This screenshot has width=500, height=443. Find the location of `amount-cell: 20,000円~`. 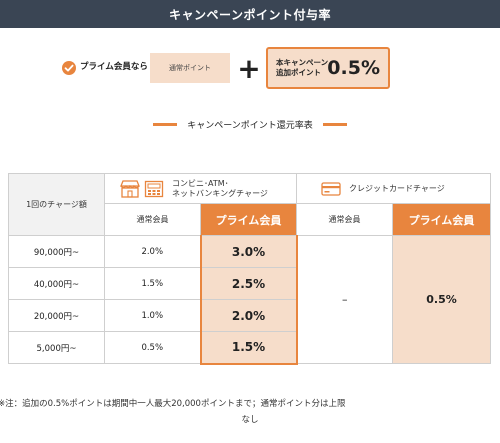

amount-cell: 20,000円~ is located at coordinates (56, 315).